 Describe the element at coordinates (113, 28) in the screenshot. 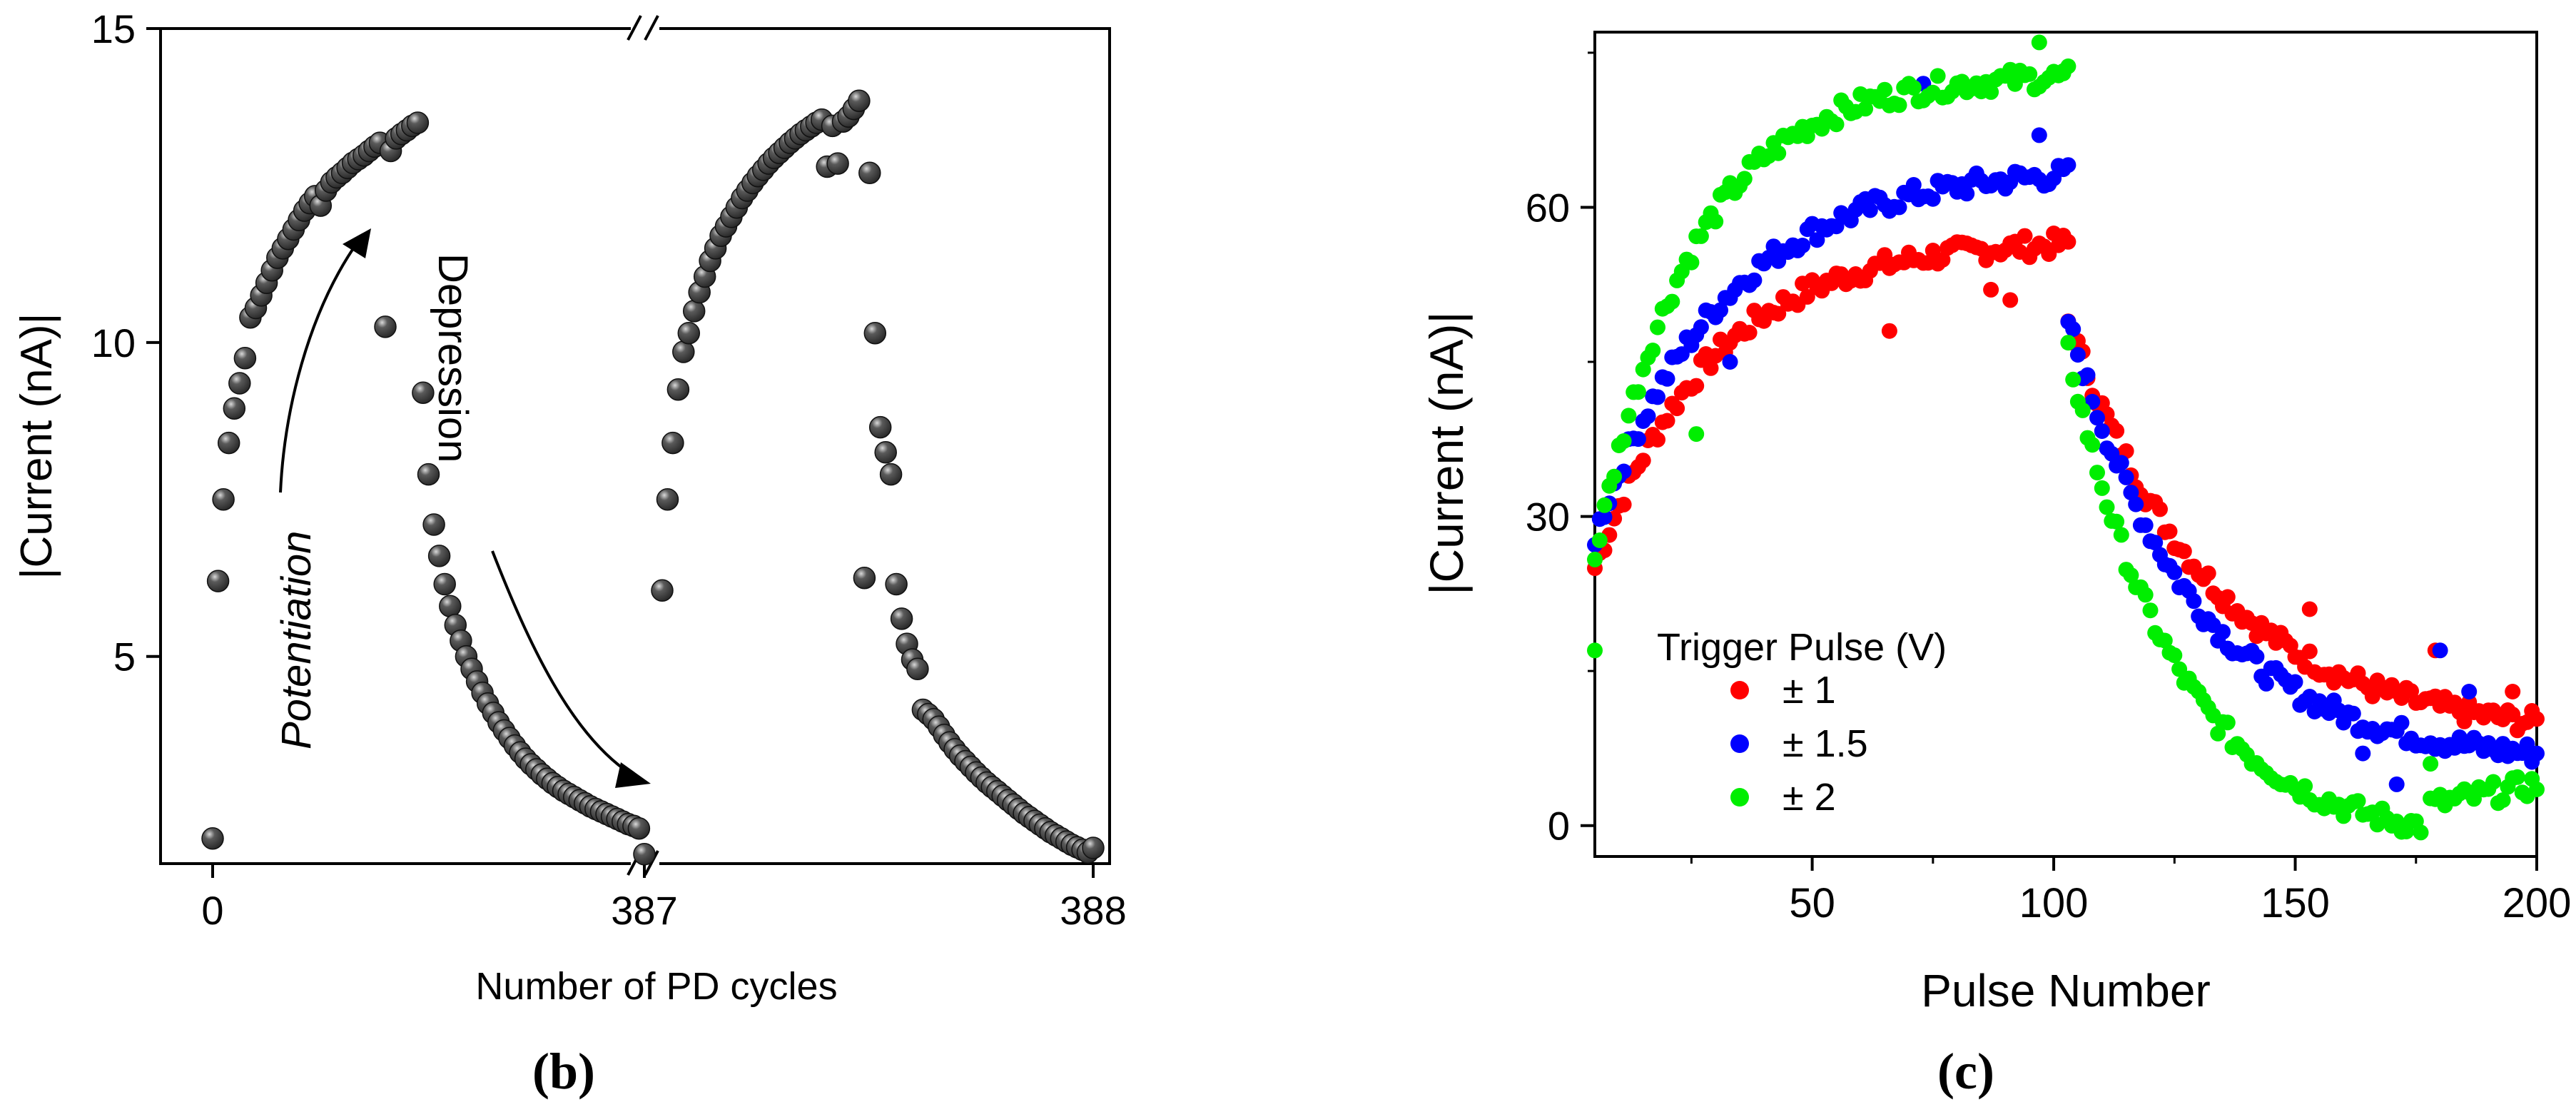

I see `y-tick-label: 15` at that location.